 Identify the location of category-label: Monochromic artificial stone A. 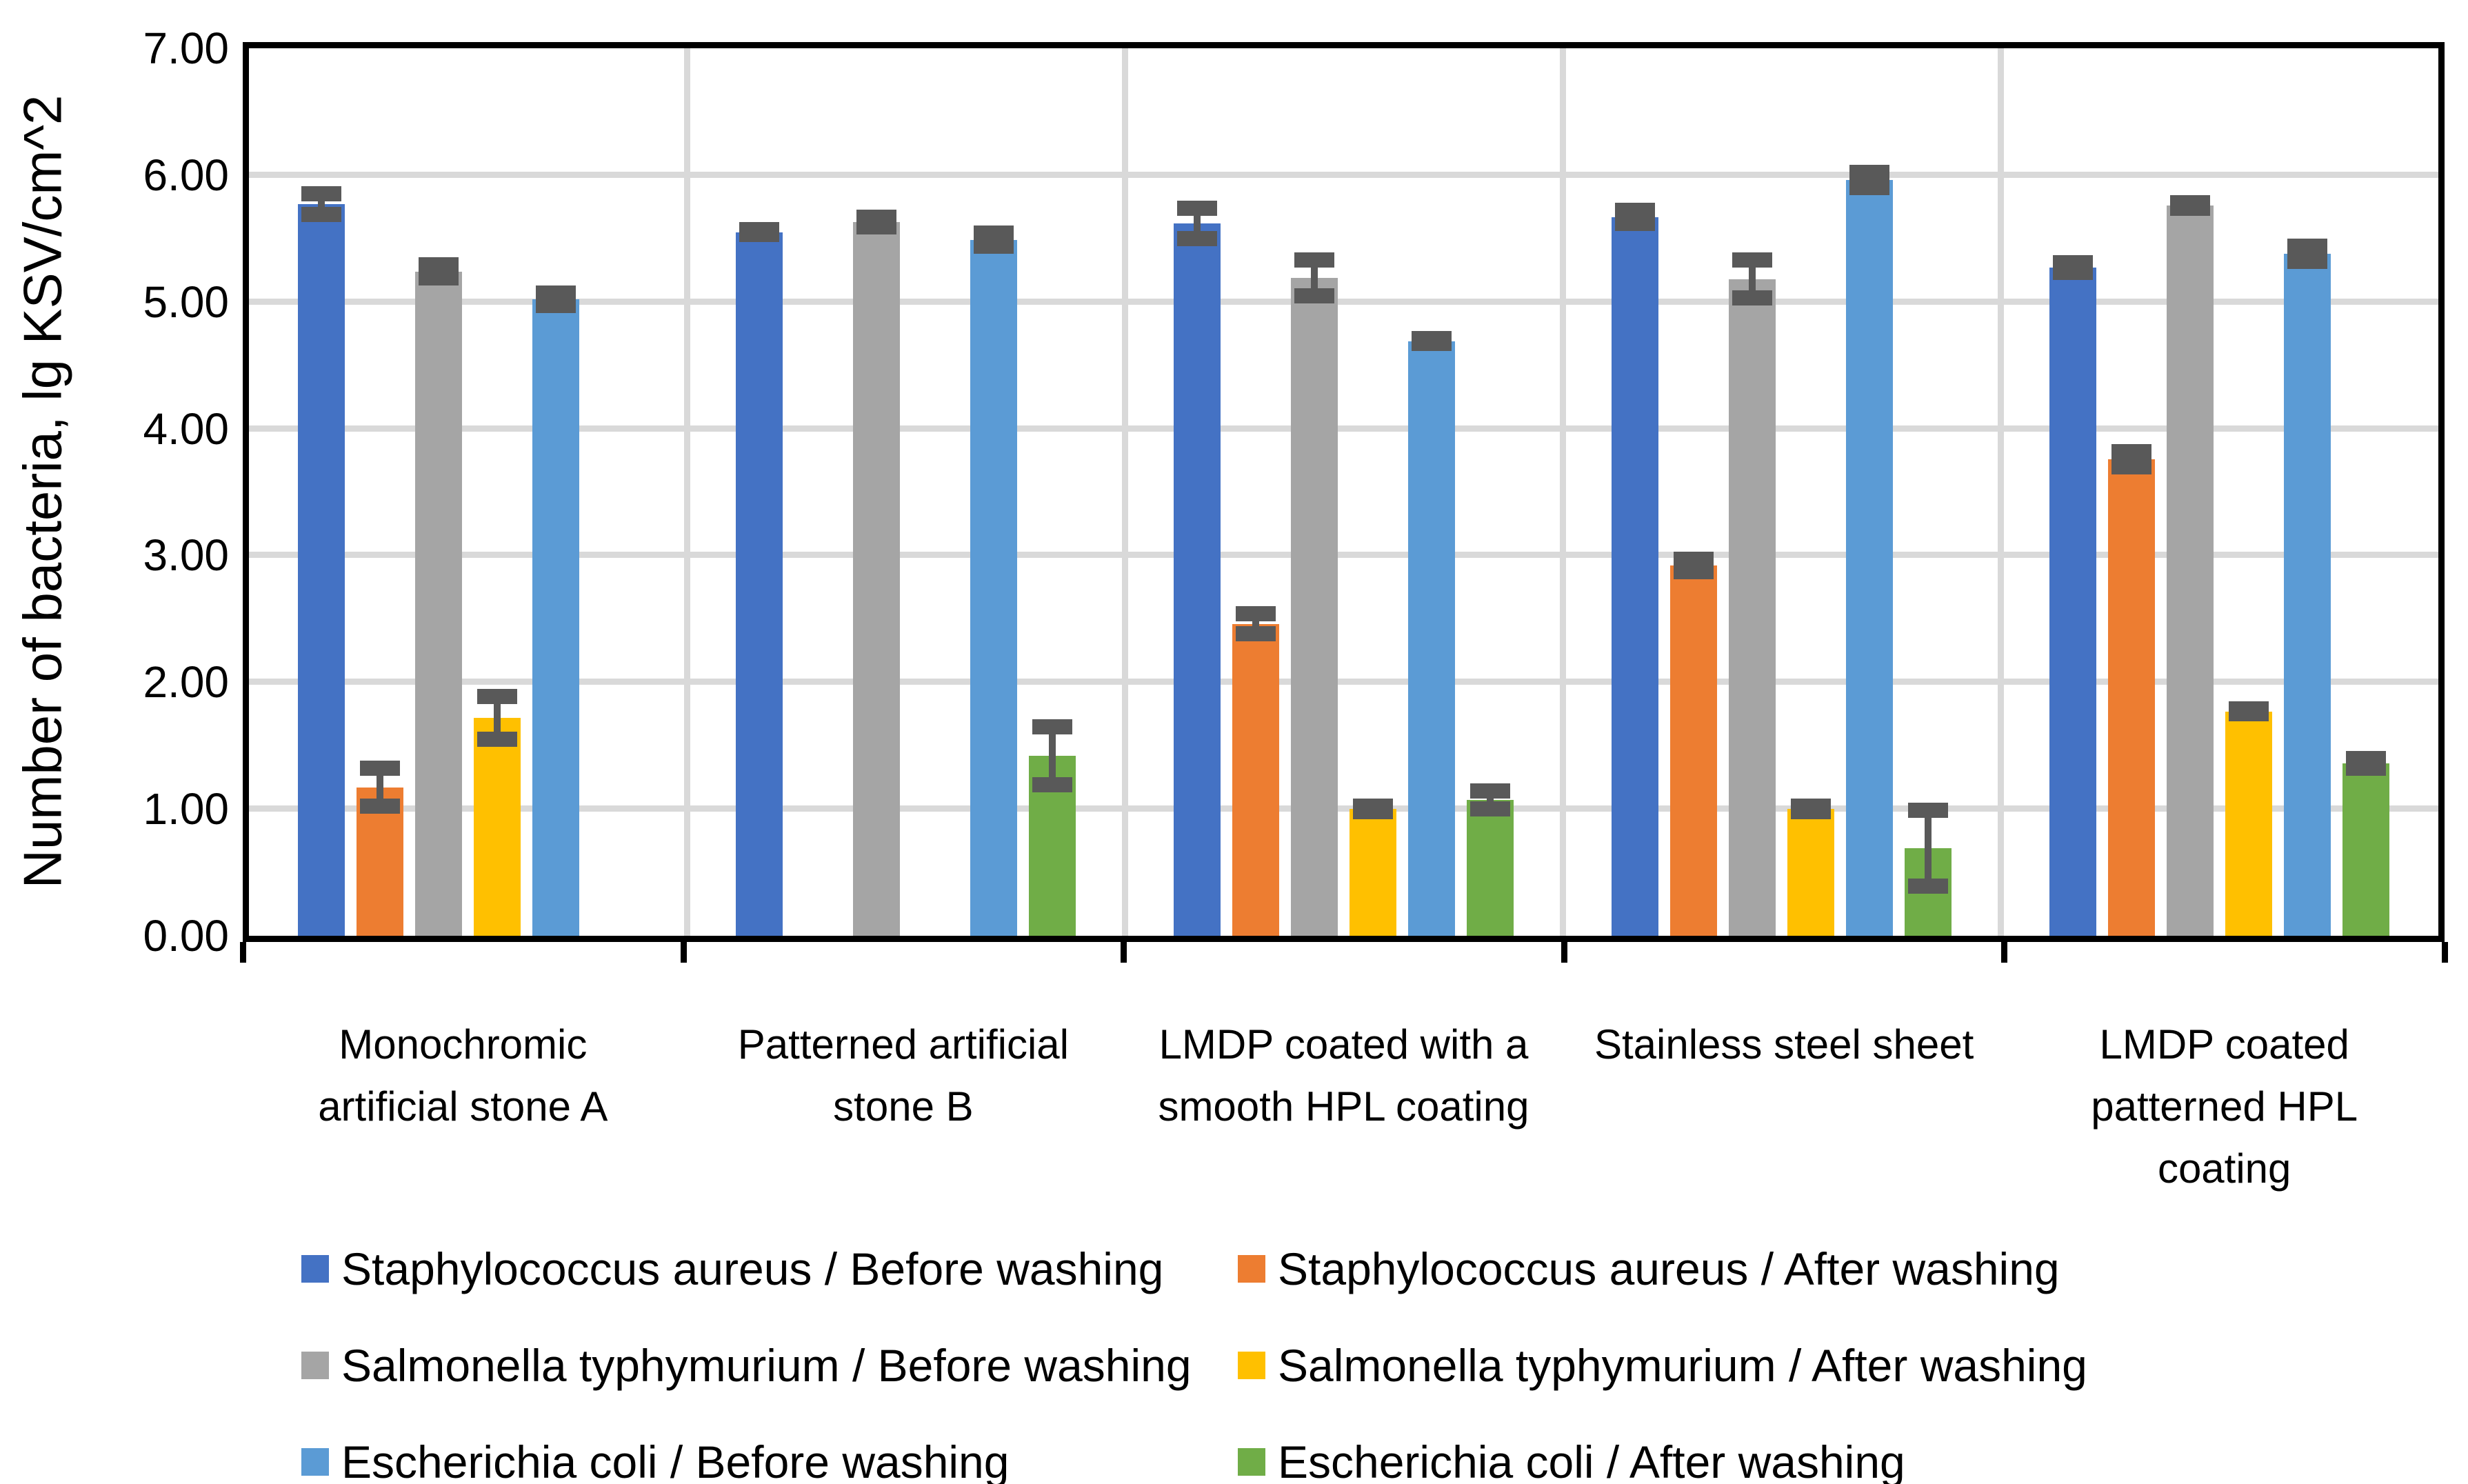
(463, 1075).